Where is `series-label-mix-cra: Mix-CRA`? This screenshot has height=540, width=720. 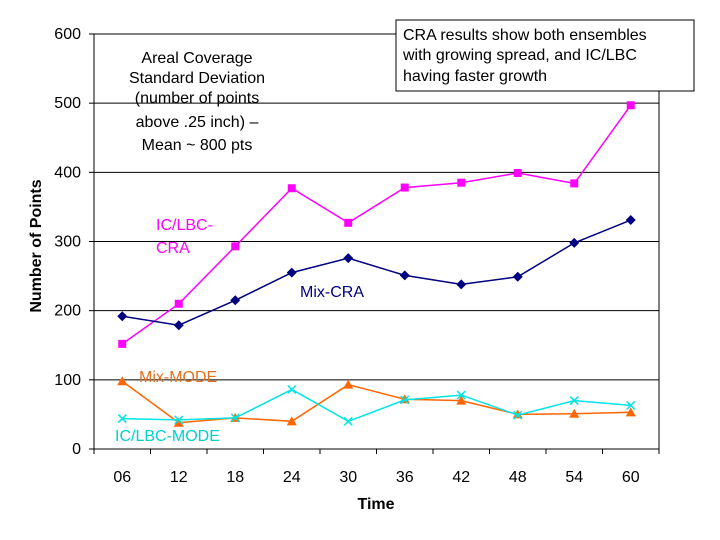 series-label-mix-cra: Mix-CRA is located at coordinates (332, 292).